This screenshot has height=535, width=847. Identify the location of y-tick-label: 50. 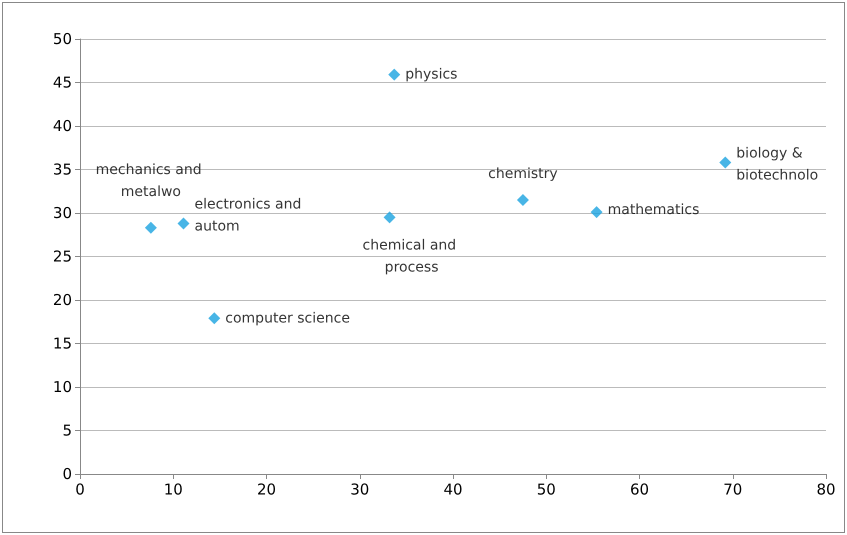
(62, 39).